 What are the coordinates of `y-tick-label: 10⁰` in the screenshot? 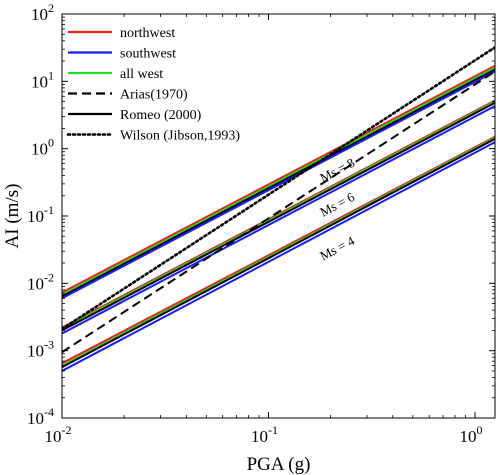 It's located at (42, 147).